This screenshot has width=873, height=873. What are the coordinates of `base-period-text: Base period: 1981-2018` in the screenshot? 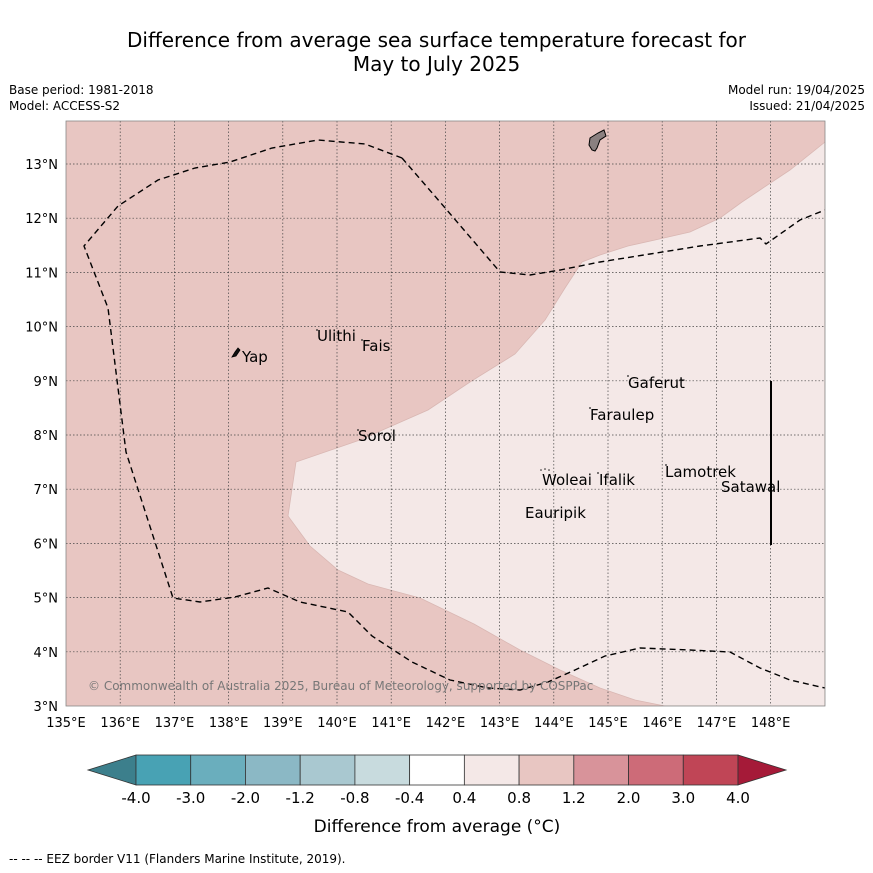 It's located at (81, 90).